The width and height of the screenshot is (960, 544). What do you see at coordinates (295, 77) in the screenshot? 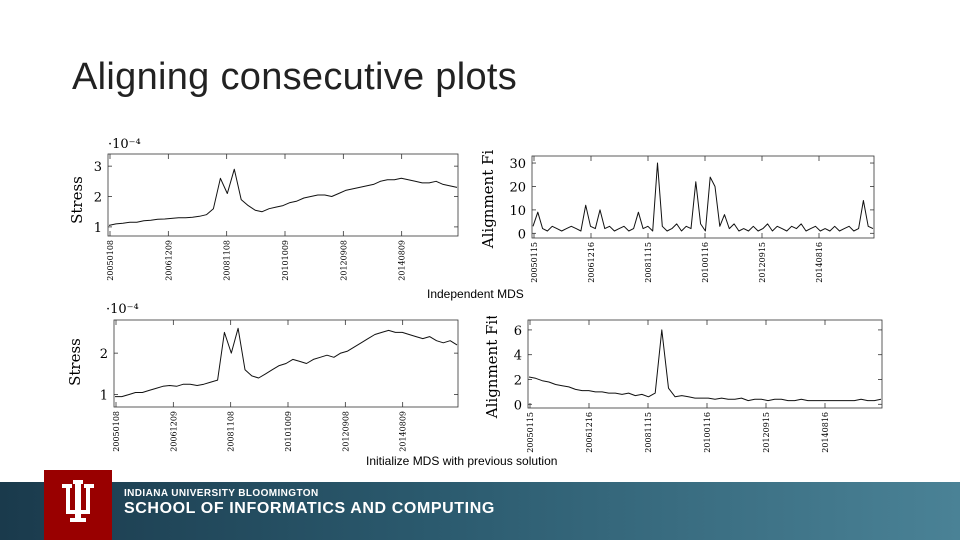
I see `slide-title: Aligning consecutive plots` at bounding box center [295, 77].